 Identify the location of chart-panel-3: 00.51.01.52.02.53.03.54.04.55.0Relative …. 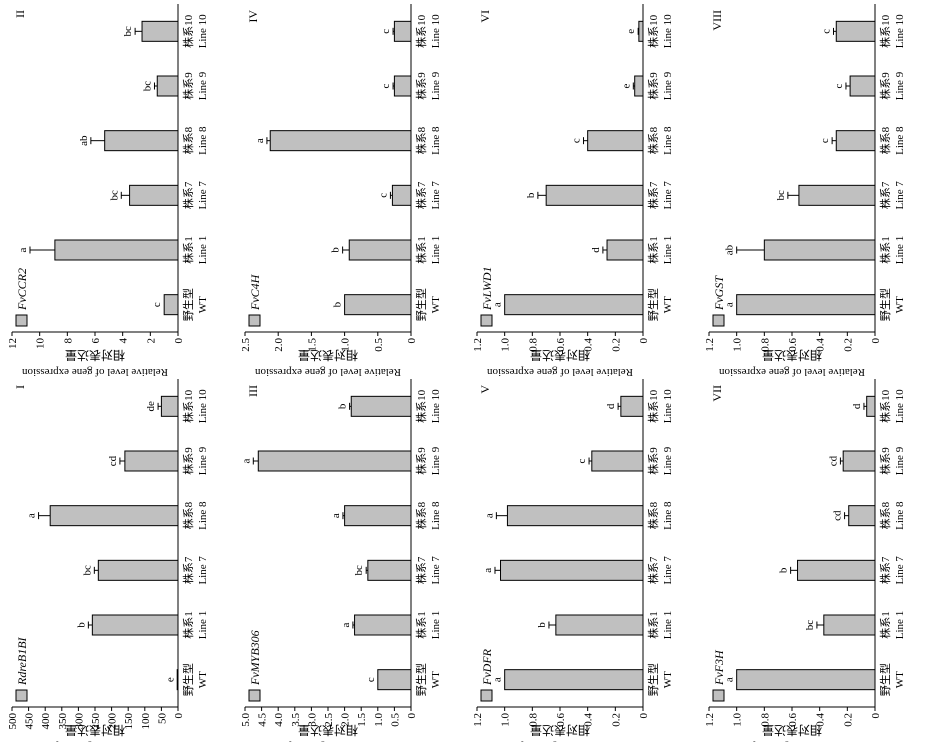
(341, 560).